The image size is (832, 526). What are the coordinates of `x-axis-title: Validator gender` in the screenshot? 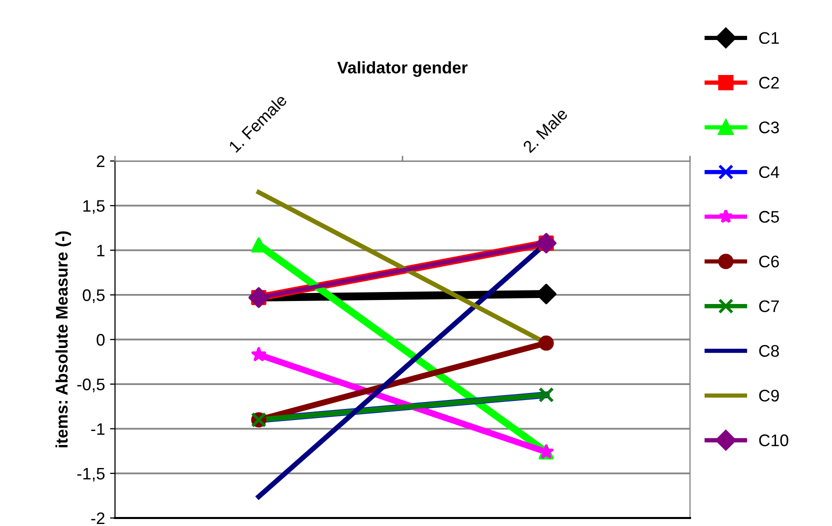 It's located at (402, 69).